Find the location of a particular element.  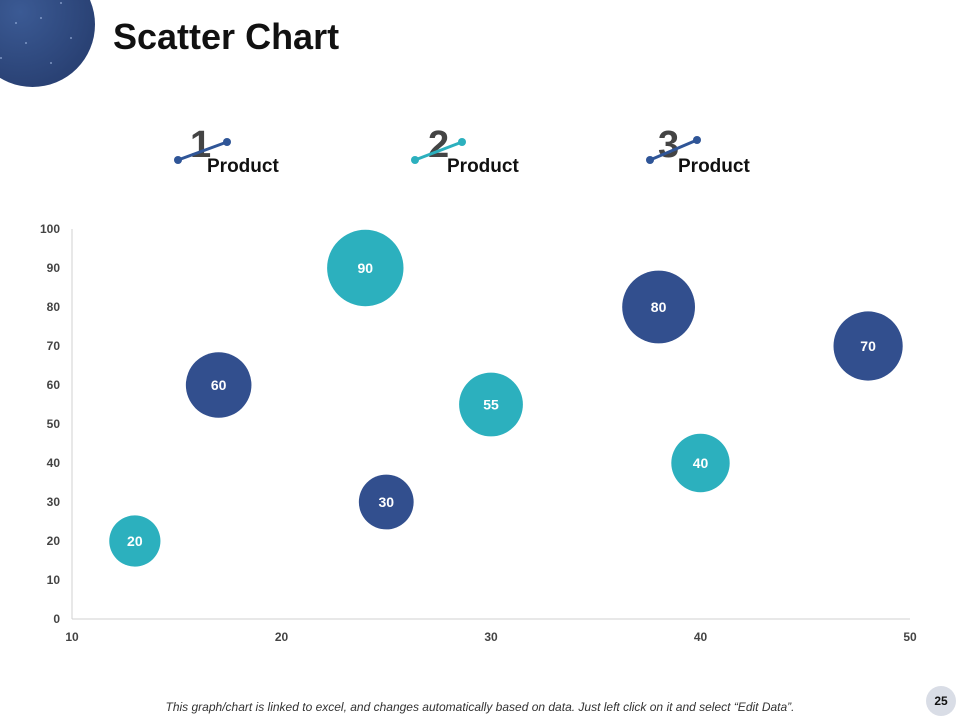

page-number-badge: 25 is located at coordinates (941, 701).